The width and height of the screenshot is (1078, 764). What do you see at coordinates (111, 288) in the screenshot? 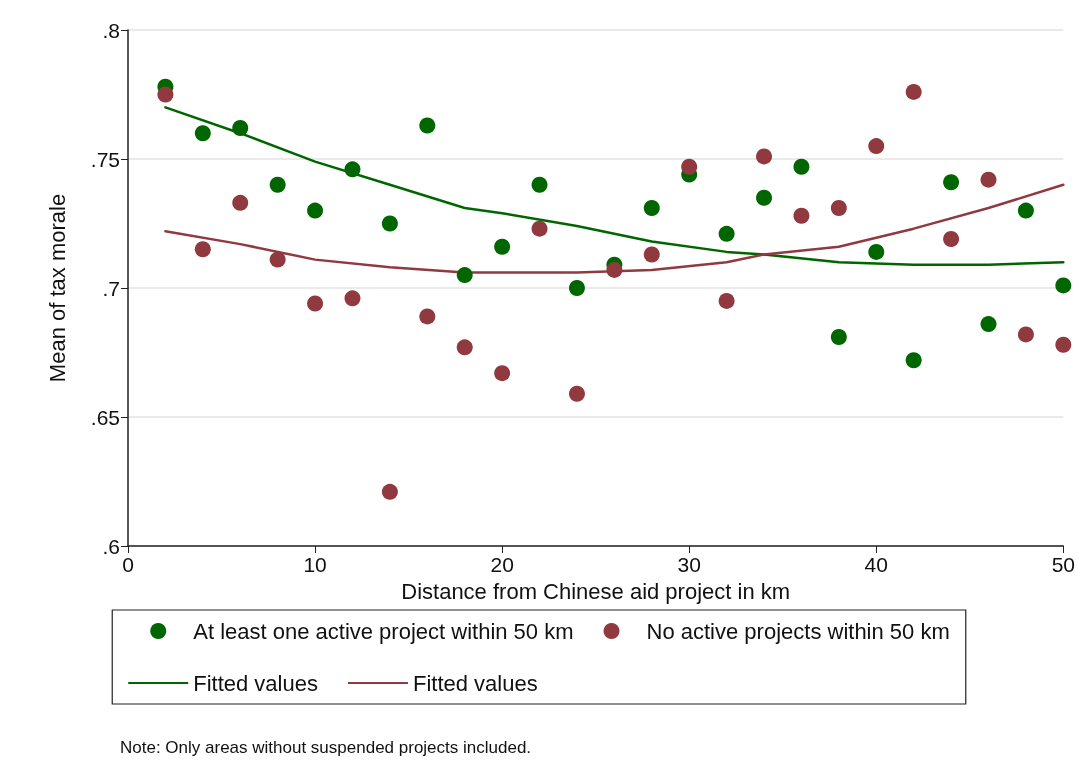
I see `y-tick-label: .7` at bounding box center [111, 288].